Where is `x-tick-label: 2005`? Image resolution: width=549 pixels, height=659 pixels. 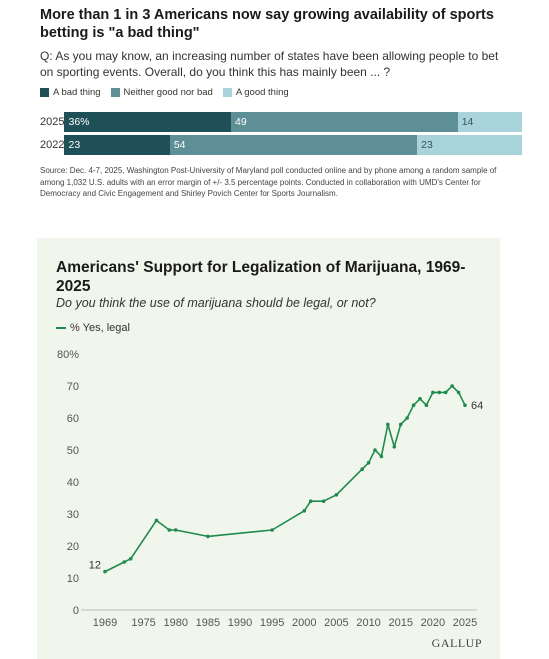
x-tick-label: 2005 is located at coordinates (336, 623).